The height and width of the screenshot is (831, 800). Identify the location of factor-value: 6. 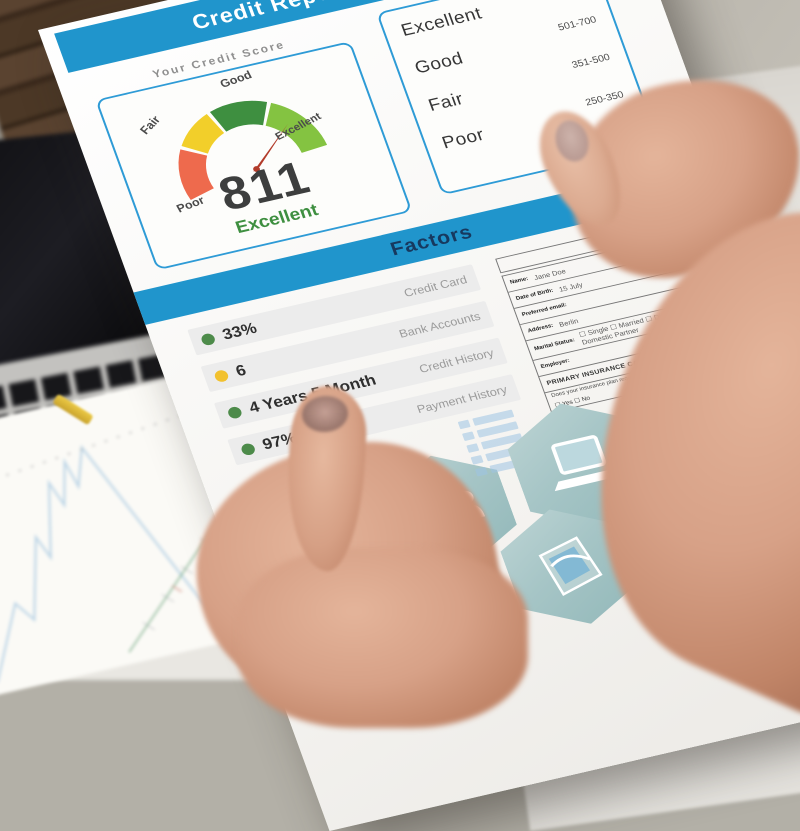
(241, 370).